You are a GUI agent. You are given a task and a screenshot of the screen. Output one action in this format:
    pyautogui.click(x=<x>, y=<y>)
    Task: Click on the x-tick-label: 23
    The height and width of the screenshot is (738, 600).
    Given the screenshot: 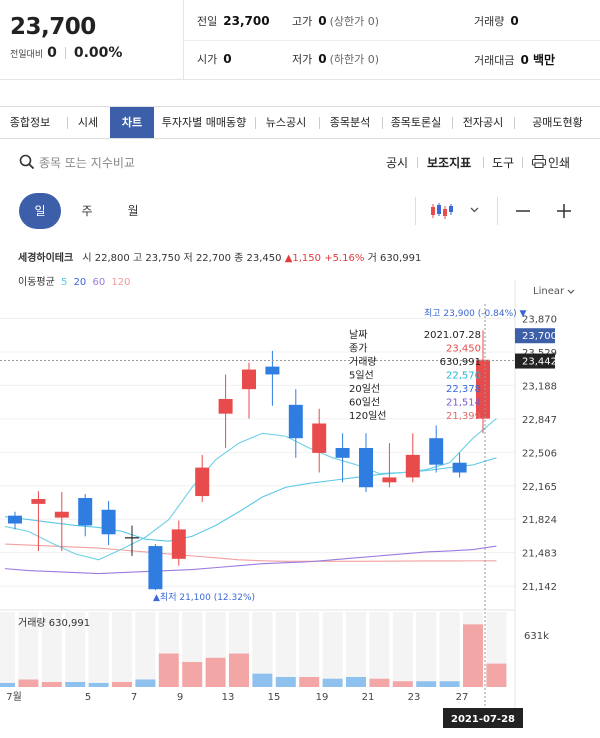 What is the action you would take?
    pyautogui.click(x=414, y=697)
    